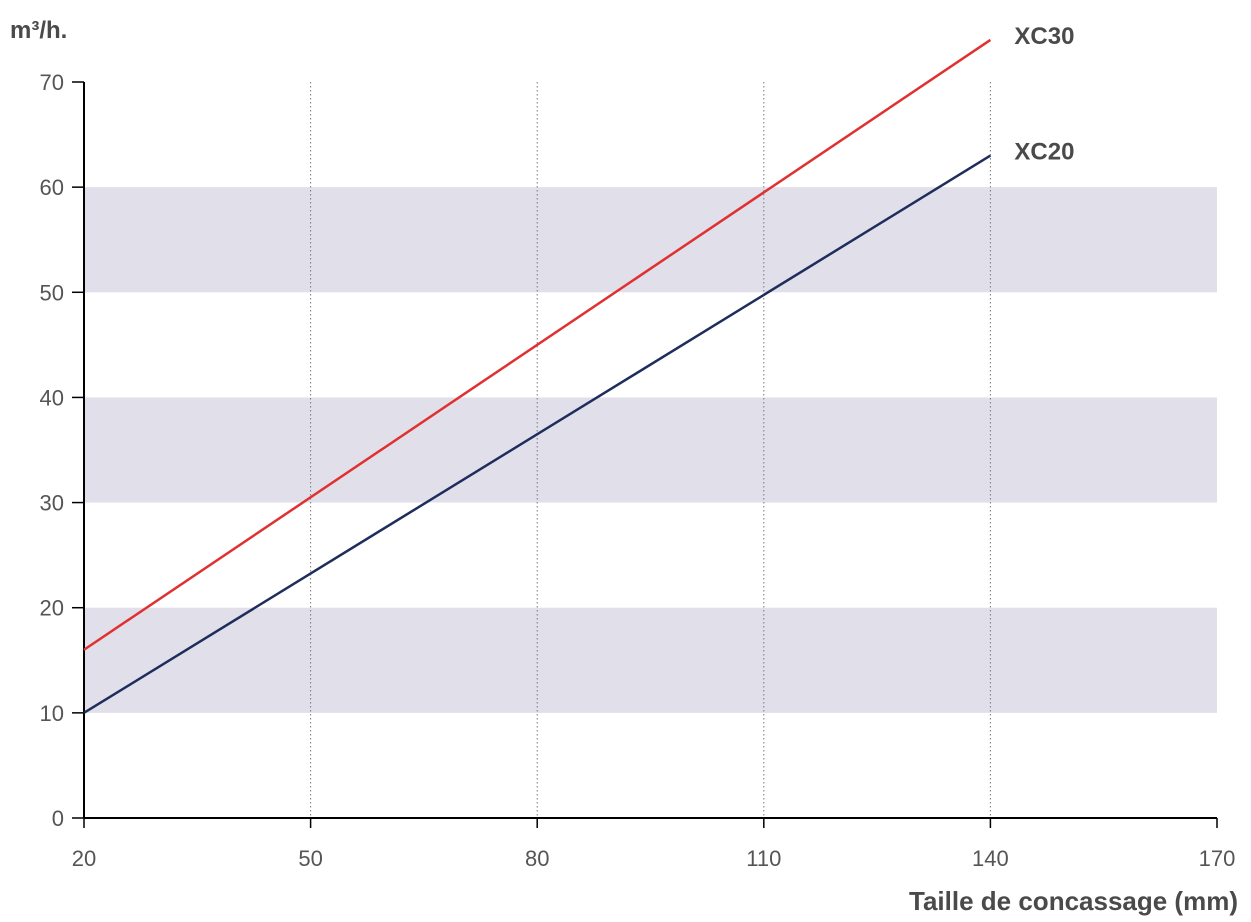 The width and height of the screenshot is (1251, 922). I want to click on series-label-xc30: XC30, so click(1044, 36).